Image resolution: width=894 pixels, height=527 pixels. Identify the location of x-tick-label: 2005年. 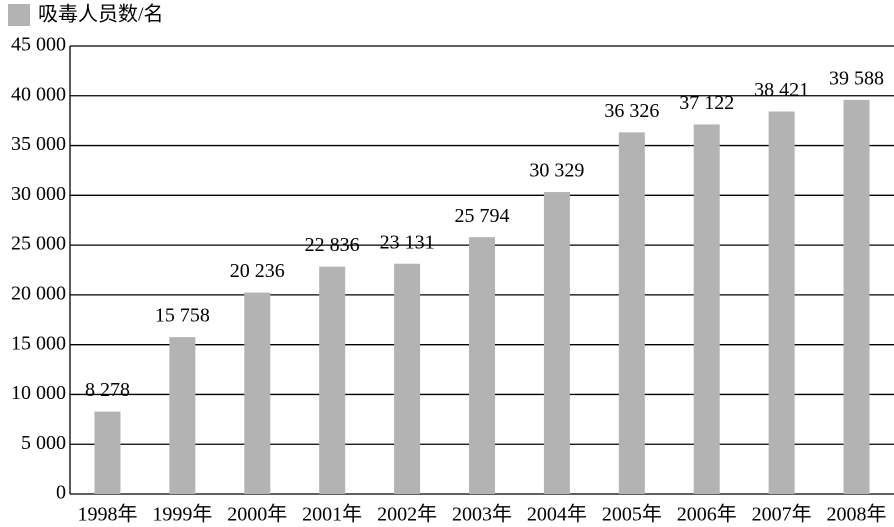
(632, 514).